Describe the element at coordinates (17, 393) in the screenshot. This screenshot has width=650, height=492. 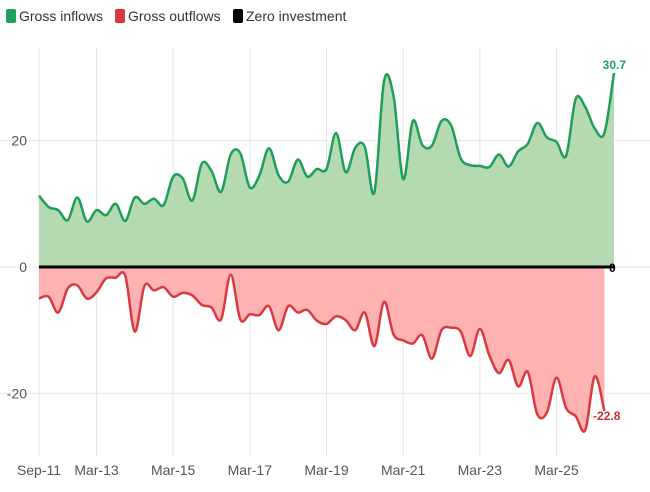
I see `y-tick-label-0: -20` at that location.